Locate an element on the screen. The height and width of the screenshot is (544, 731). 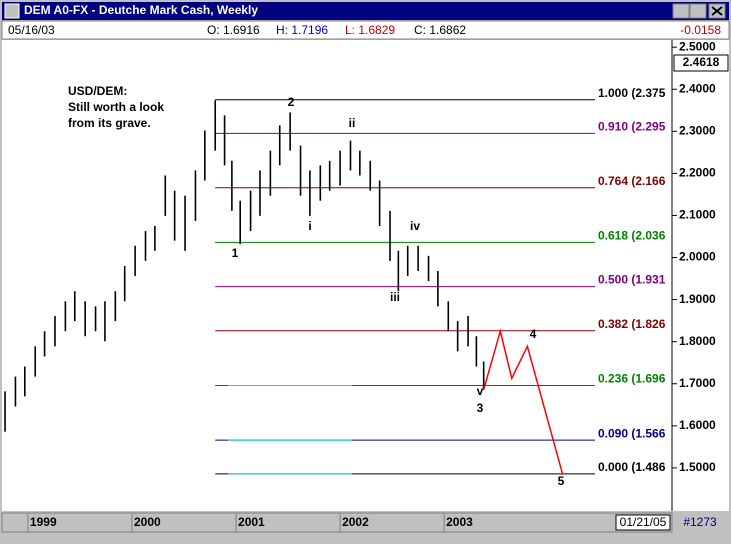
x-tick-label: 1999 is located at coordinates (43, 522).